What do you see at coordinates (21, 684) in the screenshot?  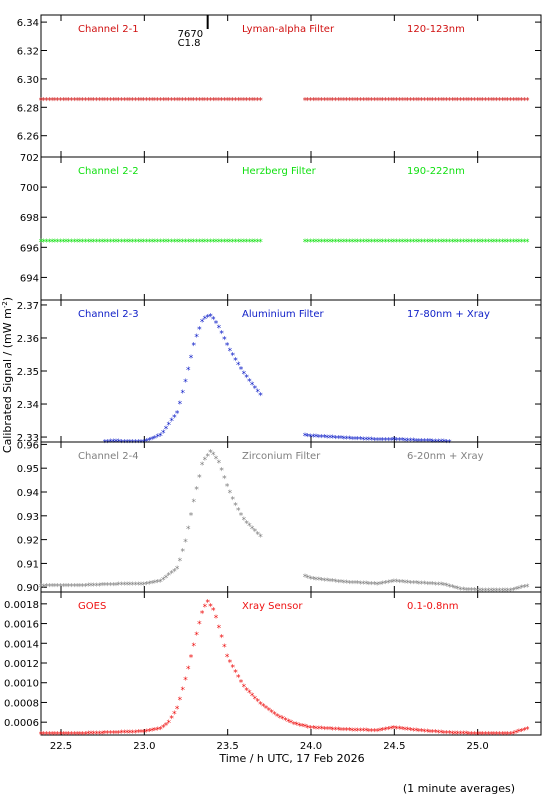 I see `y-tick-label: 0.0010` at bounding box center [21, 684].